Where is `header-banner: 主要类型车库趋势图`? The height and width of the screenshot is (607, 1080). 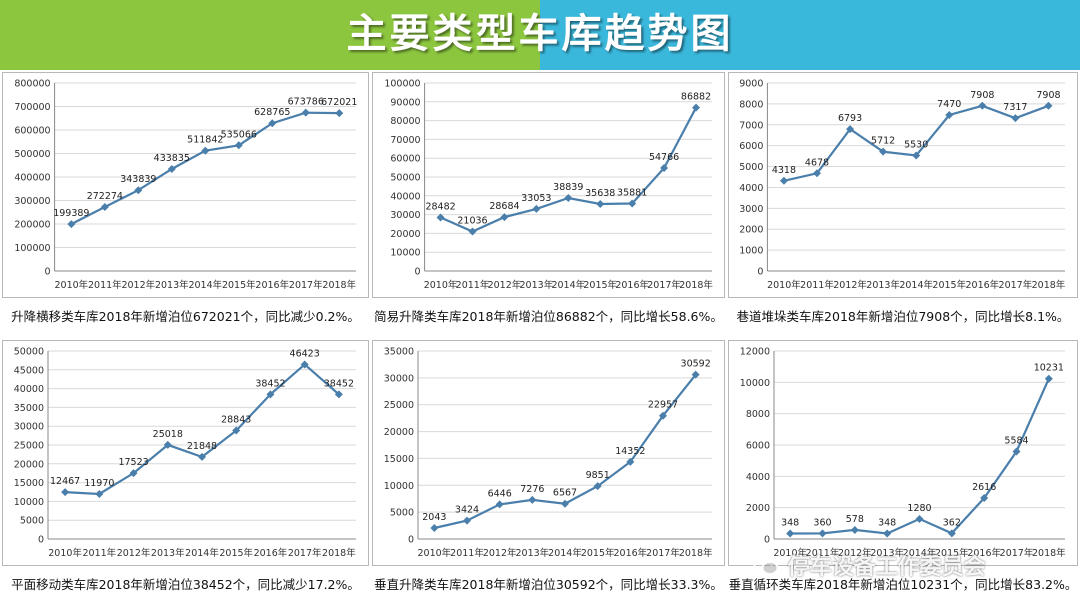
header-banner: 主要类型车库趋势图 is located at coordinates (540, 35).